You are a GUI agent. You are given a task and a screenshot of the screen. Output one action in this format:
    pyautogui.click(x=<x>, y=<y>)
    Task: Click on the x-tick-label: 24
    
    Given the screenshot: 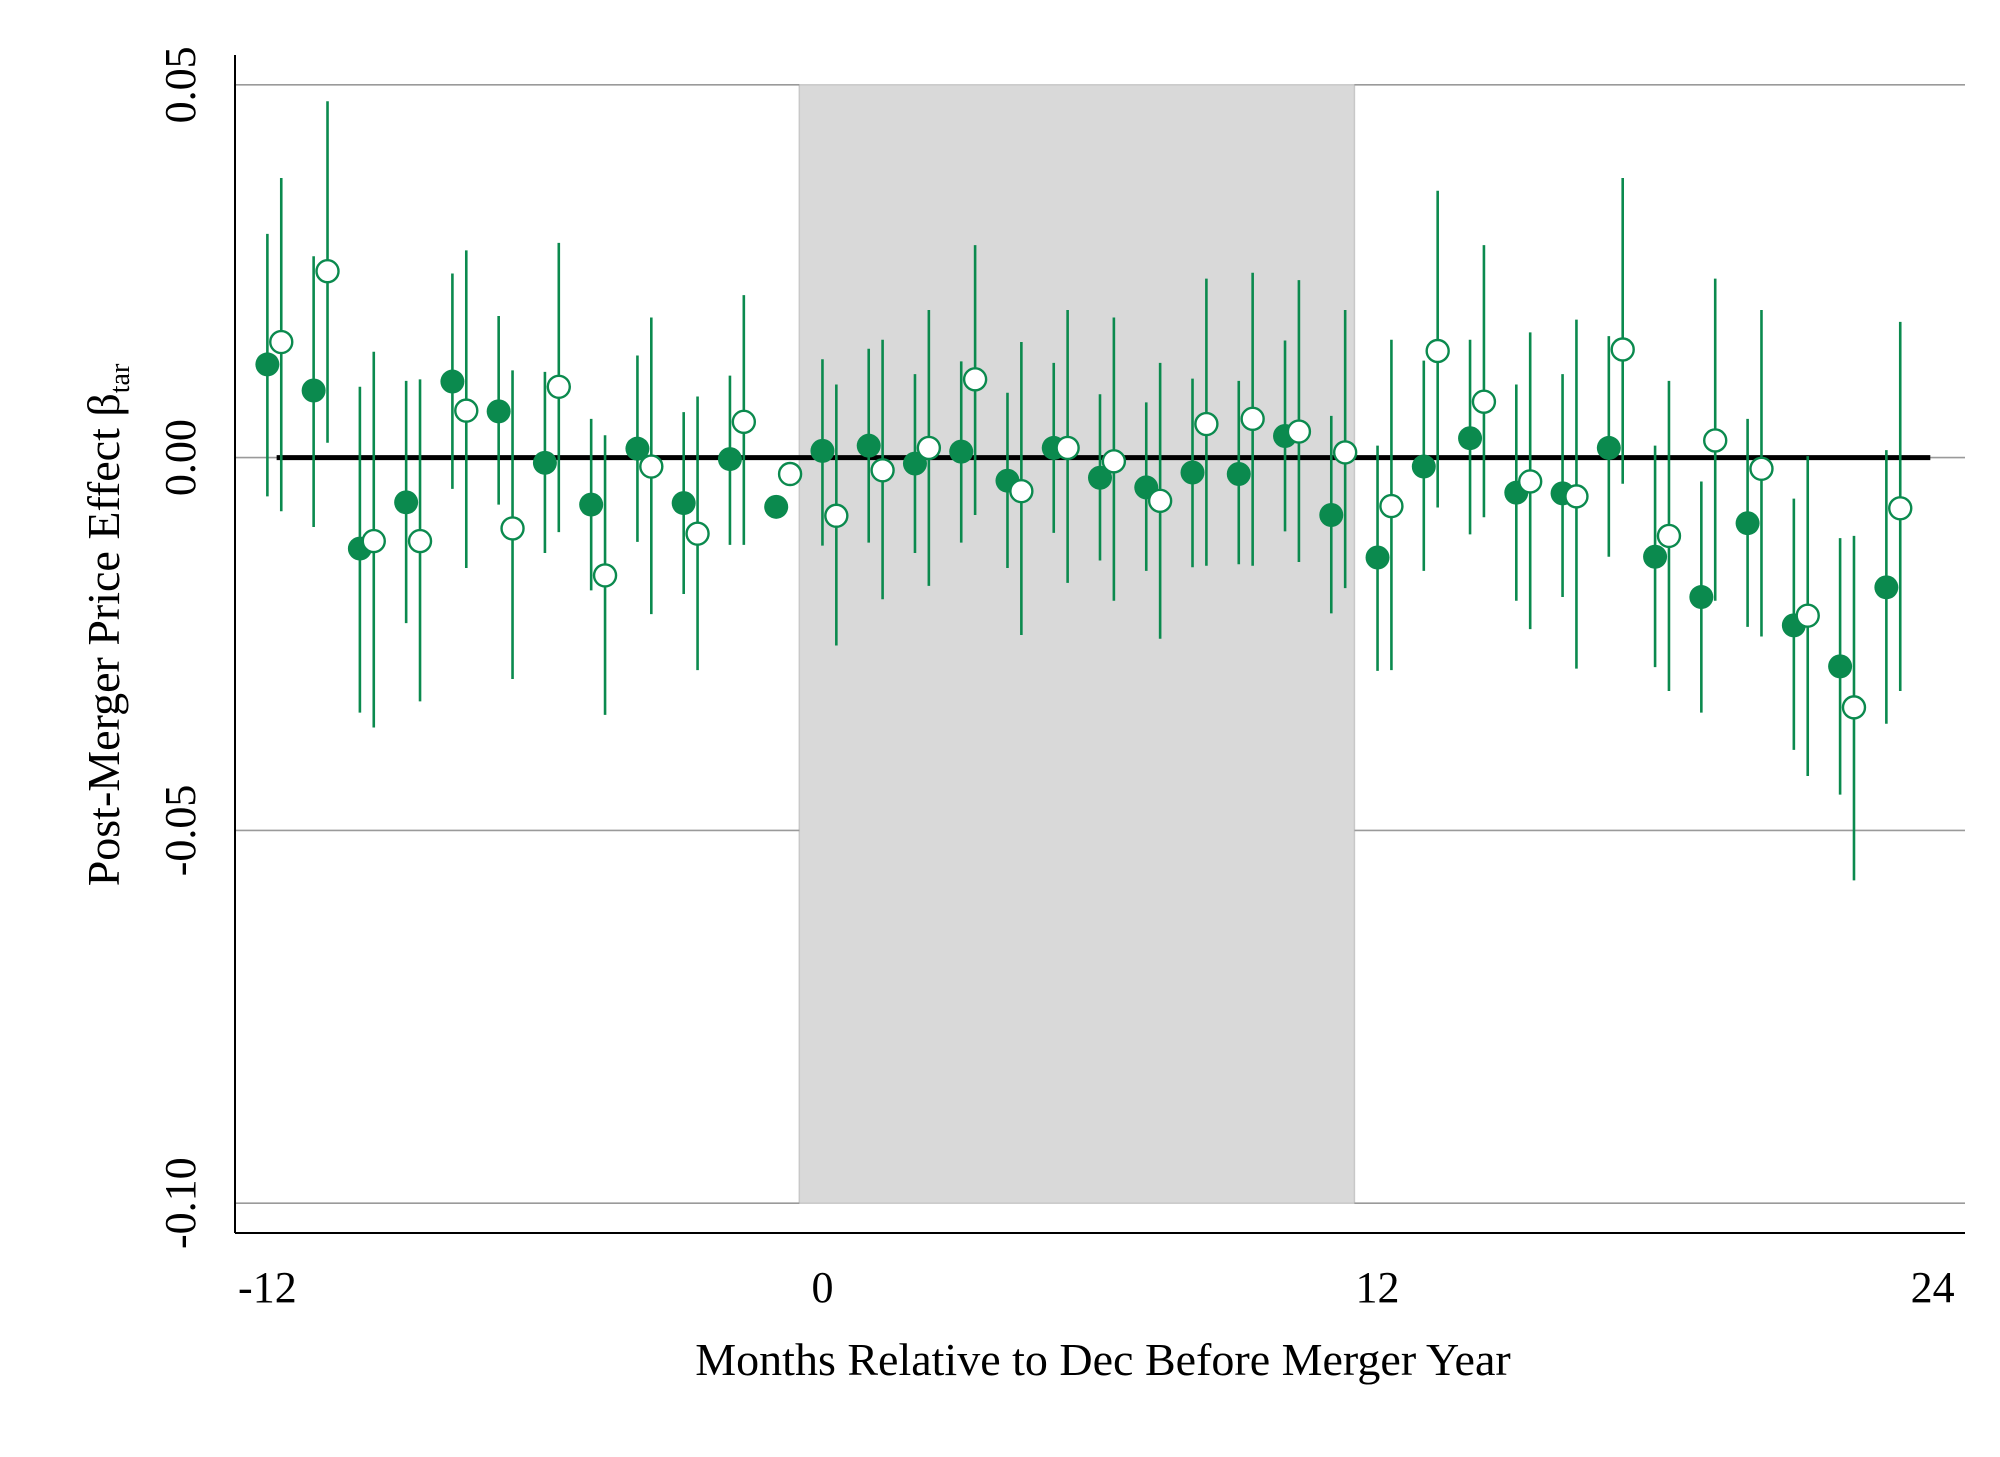 What is the action you would take?
    pyautogui.click(x=1933, y=1287)
    